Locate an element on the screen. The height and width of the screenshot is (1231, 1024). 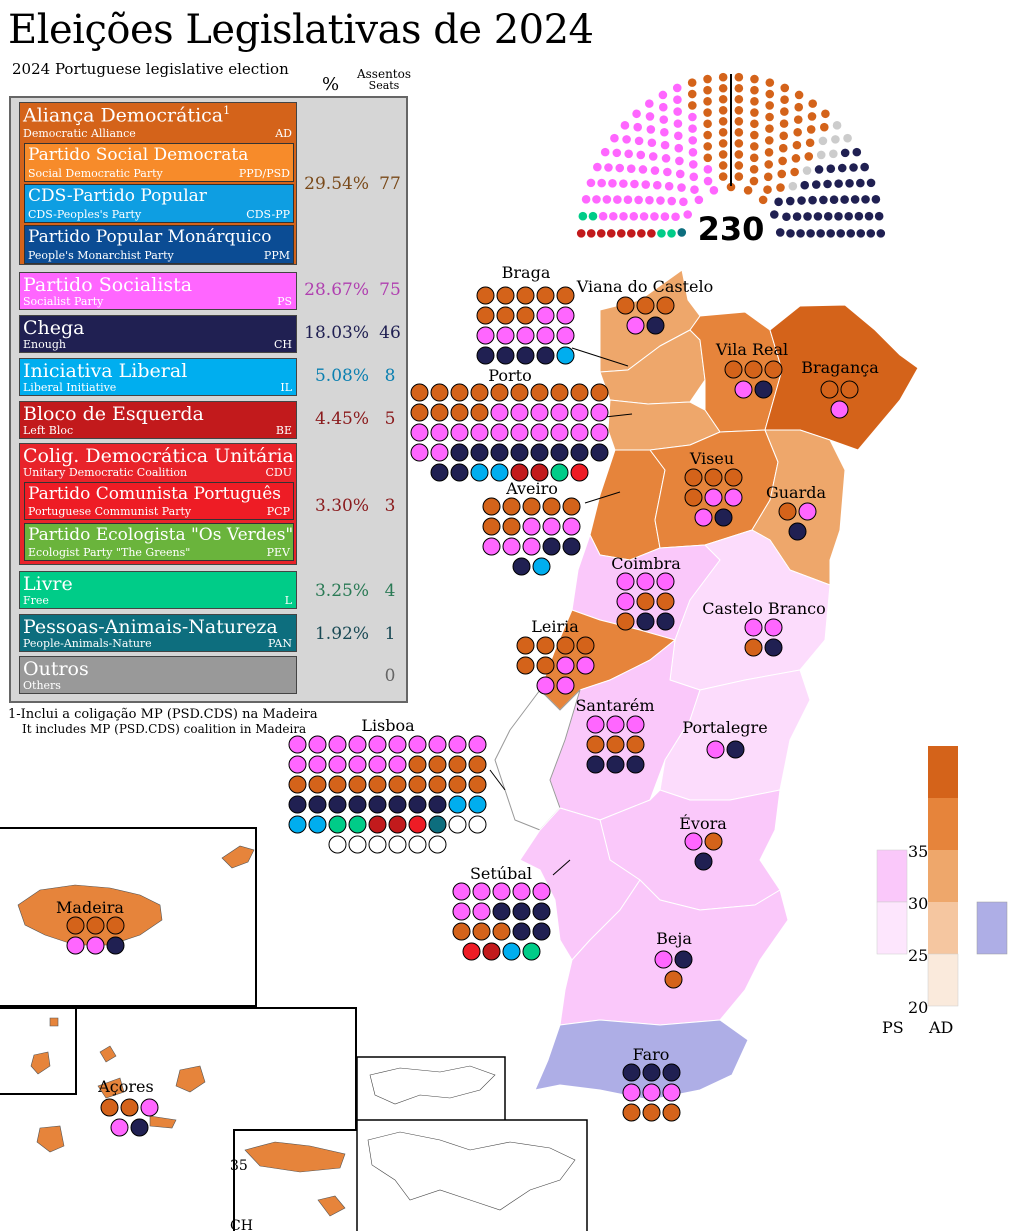
hemicycle-seat-l is located at coordinates (671, 233).